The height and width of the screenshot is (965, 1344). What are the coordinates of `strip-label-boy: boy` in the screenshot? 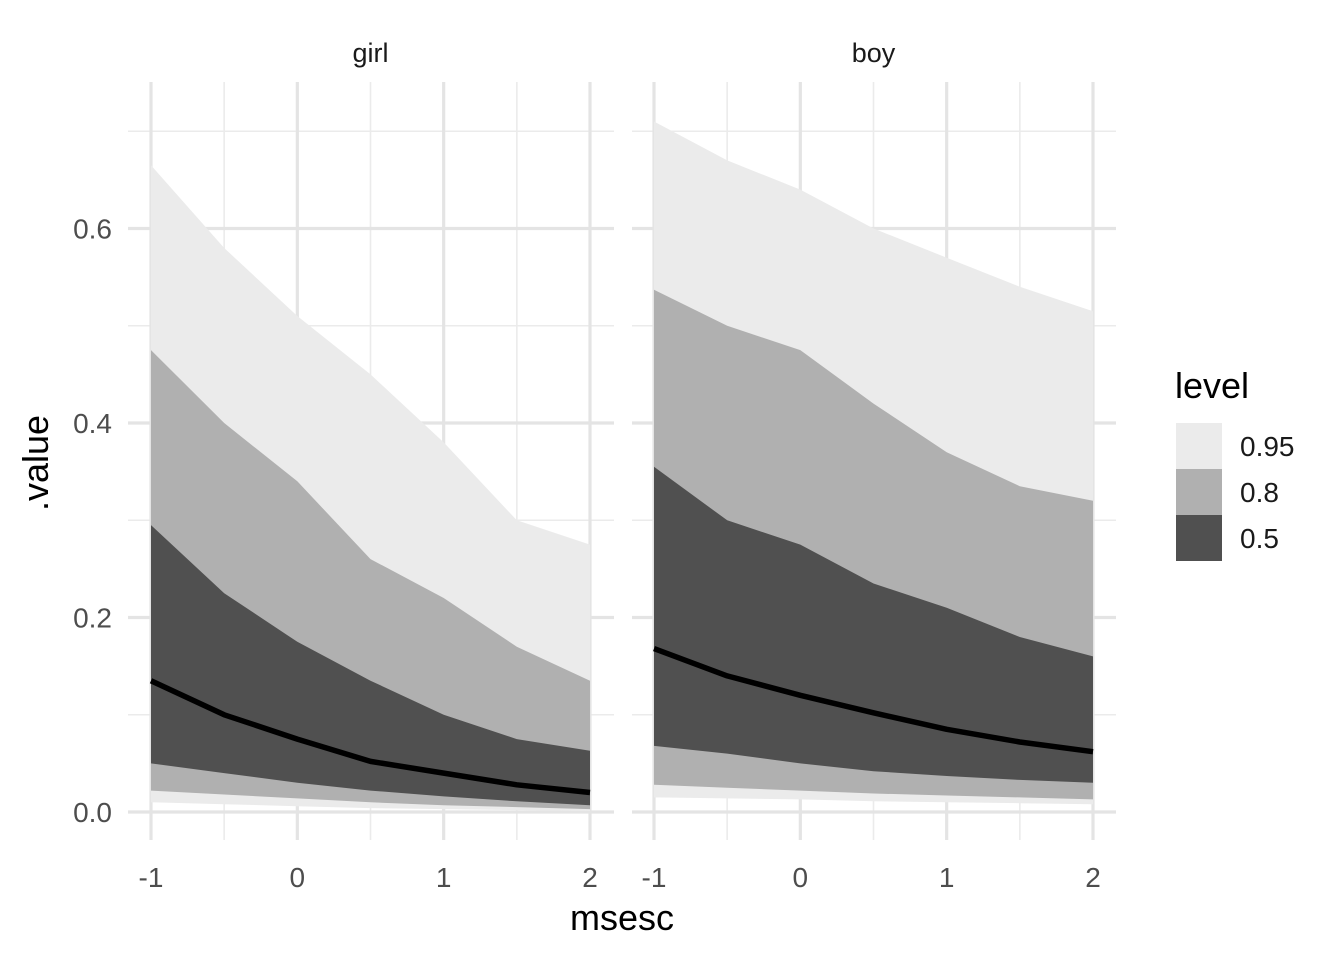 It's located at (874, 53).